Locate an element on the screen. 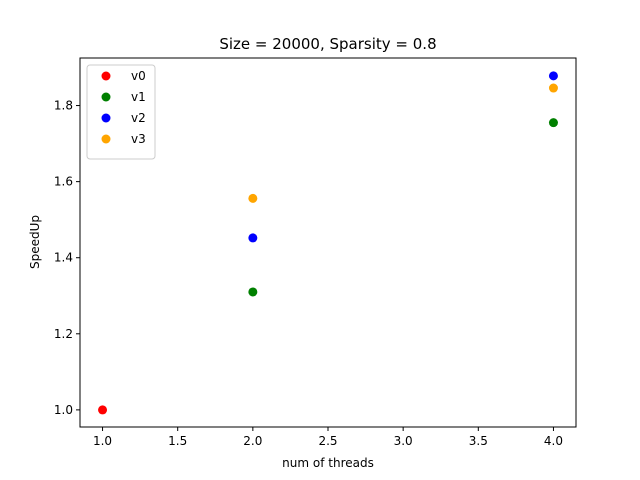  x-tick-label: 3.0 is located at coordinates (403, 441).